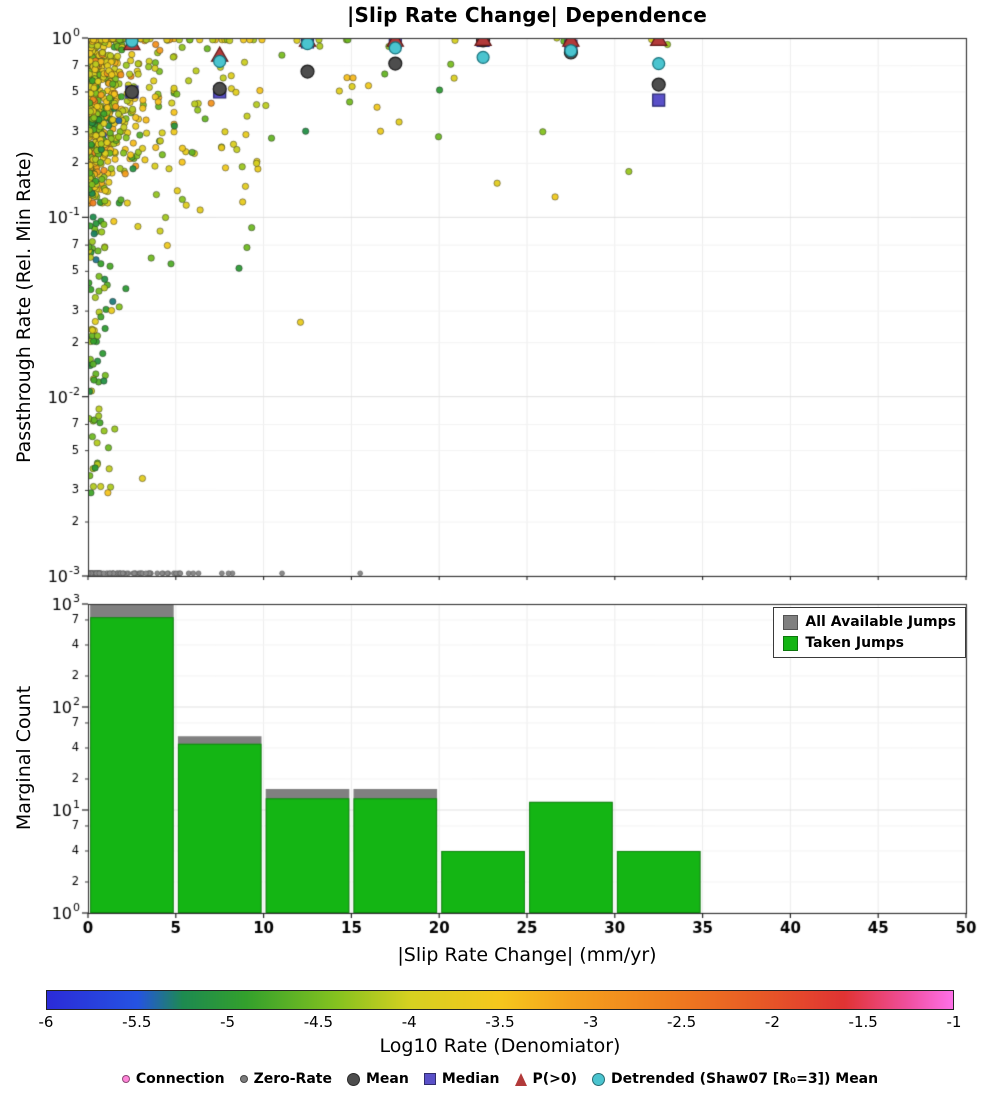  Describe the element at coordinates (745, 1079) in the screenshot. I see `marker-legend-label: Detrended (Shaw07 [R₀=3]) Mean` at that location.